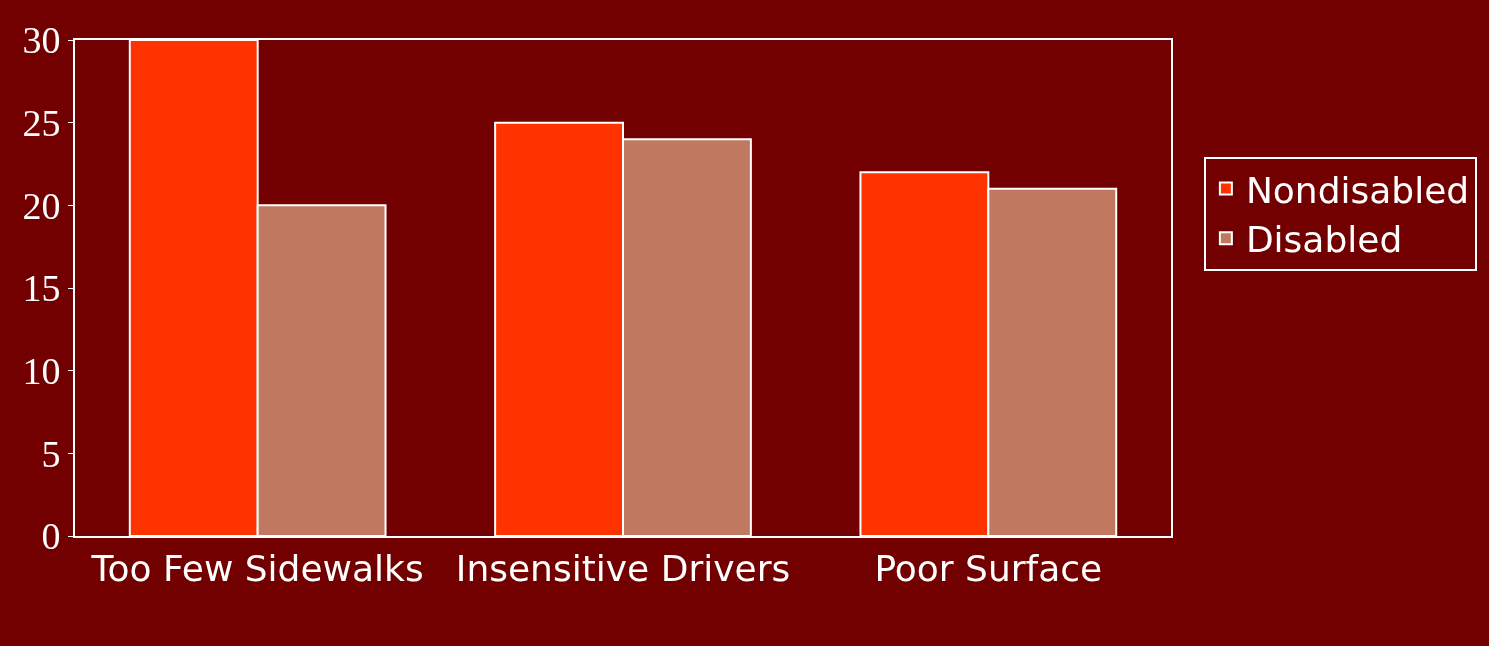  Describe the element at coordinates (257, 569) in the screenshot. I see `x-tick-label: Too Few Sidewalks` at that location.